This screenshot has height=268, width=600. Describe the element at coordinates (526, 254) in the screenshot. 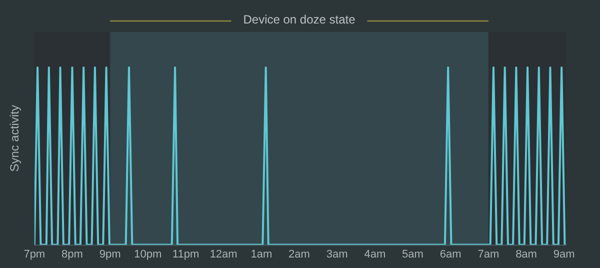

I see `x-tick-label: 8am` at that location.